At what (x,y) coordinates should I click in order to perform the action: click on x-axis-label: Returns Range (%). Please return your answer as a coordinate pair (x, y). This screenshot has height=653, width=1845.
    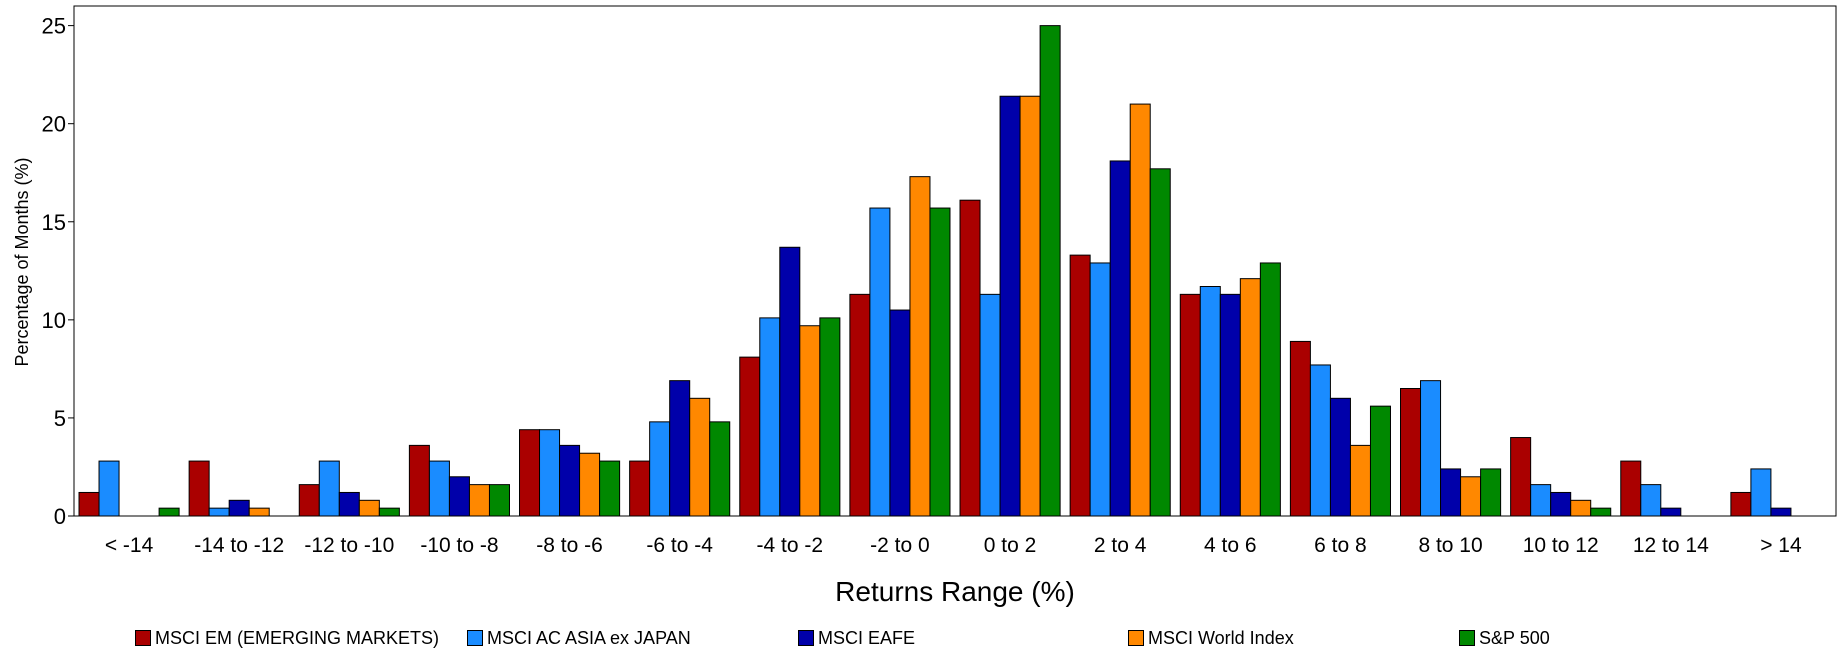
    Looking at the image, I should click on (955, 591).